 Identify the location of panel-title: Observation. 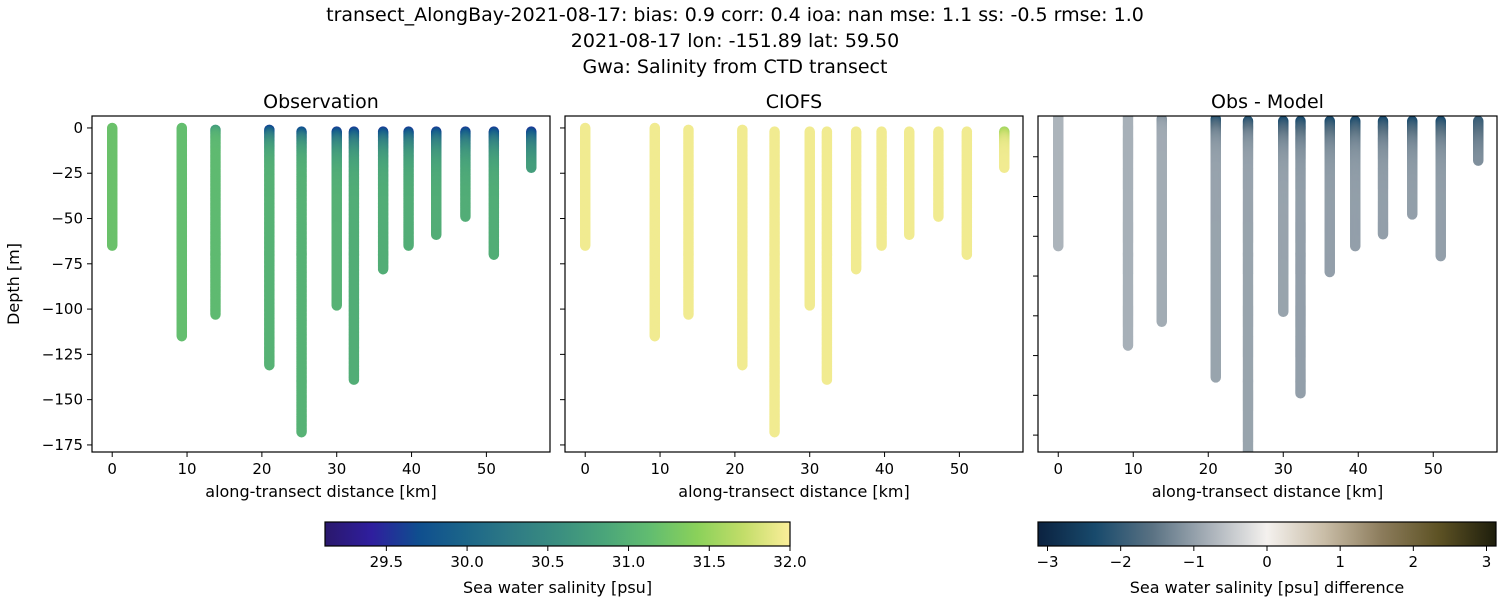
(321, 102).